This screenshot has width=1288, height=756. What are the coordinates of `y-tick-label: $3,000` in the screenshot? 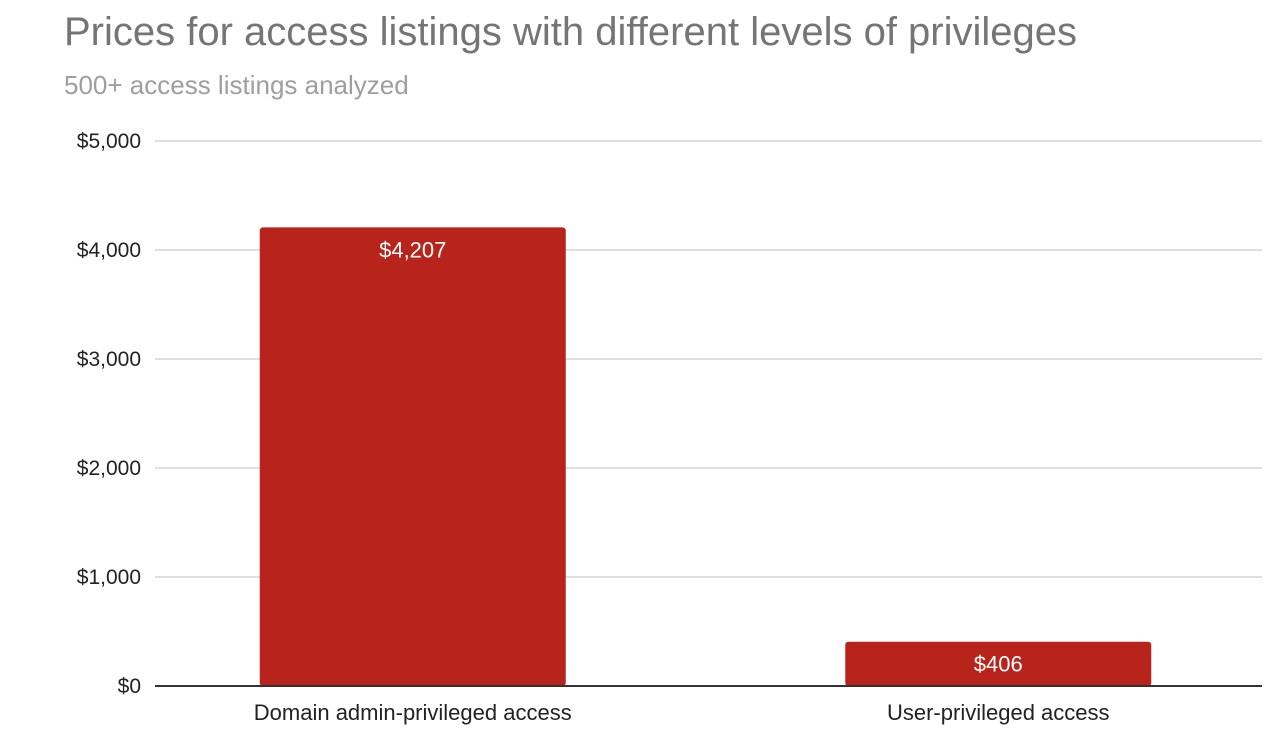 It's located at (109, 359).